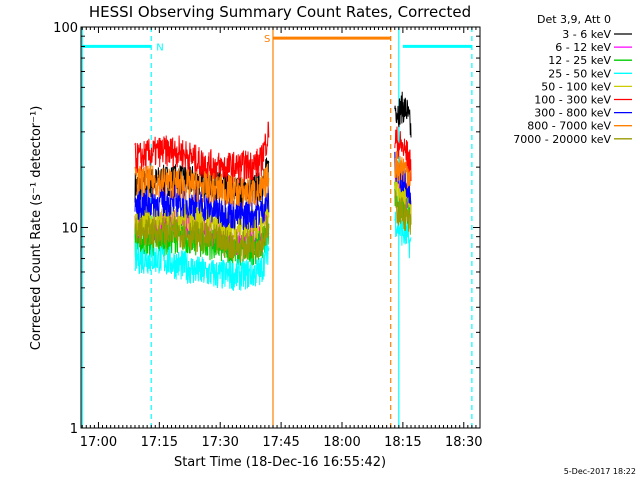 This screenshot has height=480, width=640. I want to click on legend-label: 100 - 300 keV, so click(572, 100).